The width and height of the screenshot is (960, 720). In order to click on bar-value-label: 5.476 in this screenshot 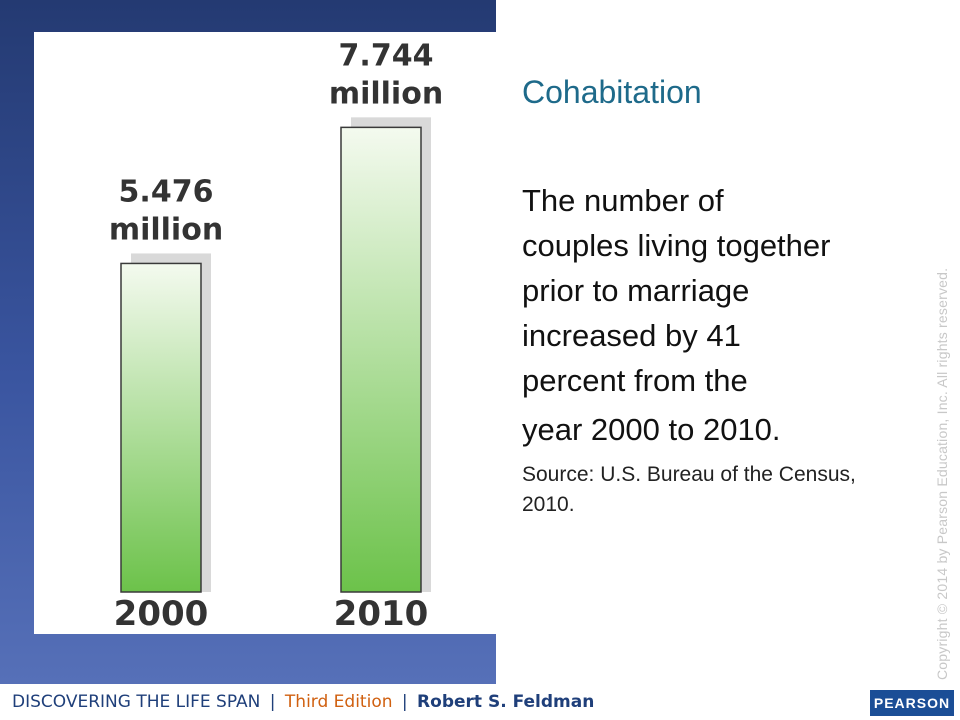, I will do `click(166, 191)`.